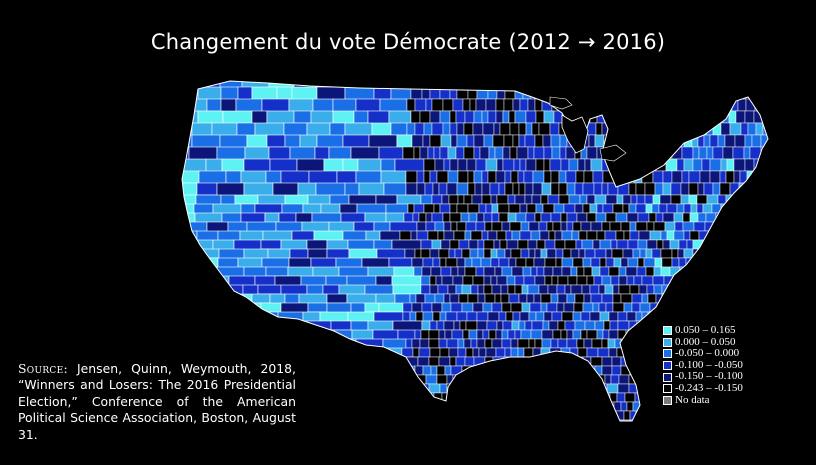 The width and height of the screenshot is (816, 465). What do you see at coordinates (709, 387) in the screenshot?
I see `legend-label: -0.243 – -0.150` at bounding box center [709, 387].